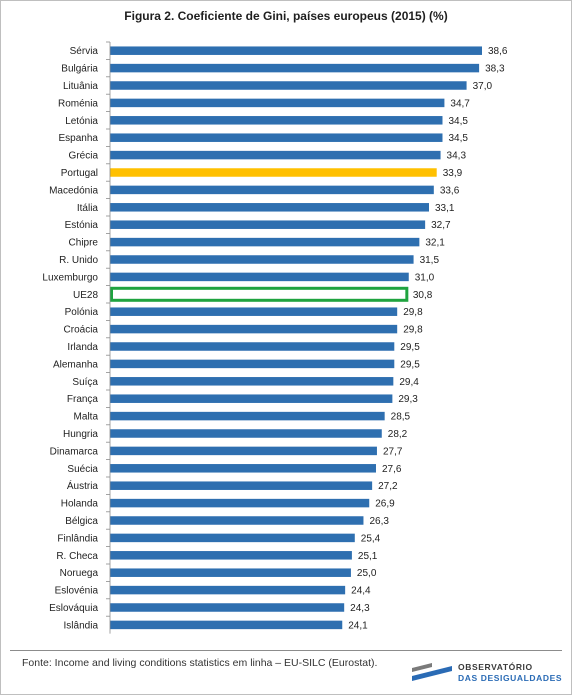 This screenshot has height=695, width=572. What do you see at coordinates (495, 667) in the screenshot?
I see `logo-text-line1: OBSERVATÓRIO` at bounding box center [495, 667].